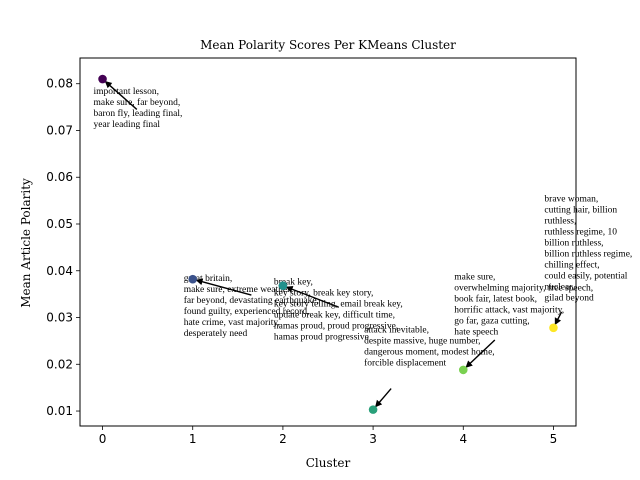 This screenshot has width=640, height=480. What do you see at coordinates (559, 288) in the screenshot?
I see `annotation-text-line: nuclear,` at bounding box center [559, 288].